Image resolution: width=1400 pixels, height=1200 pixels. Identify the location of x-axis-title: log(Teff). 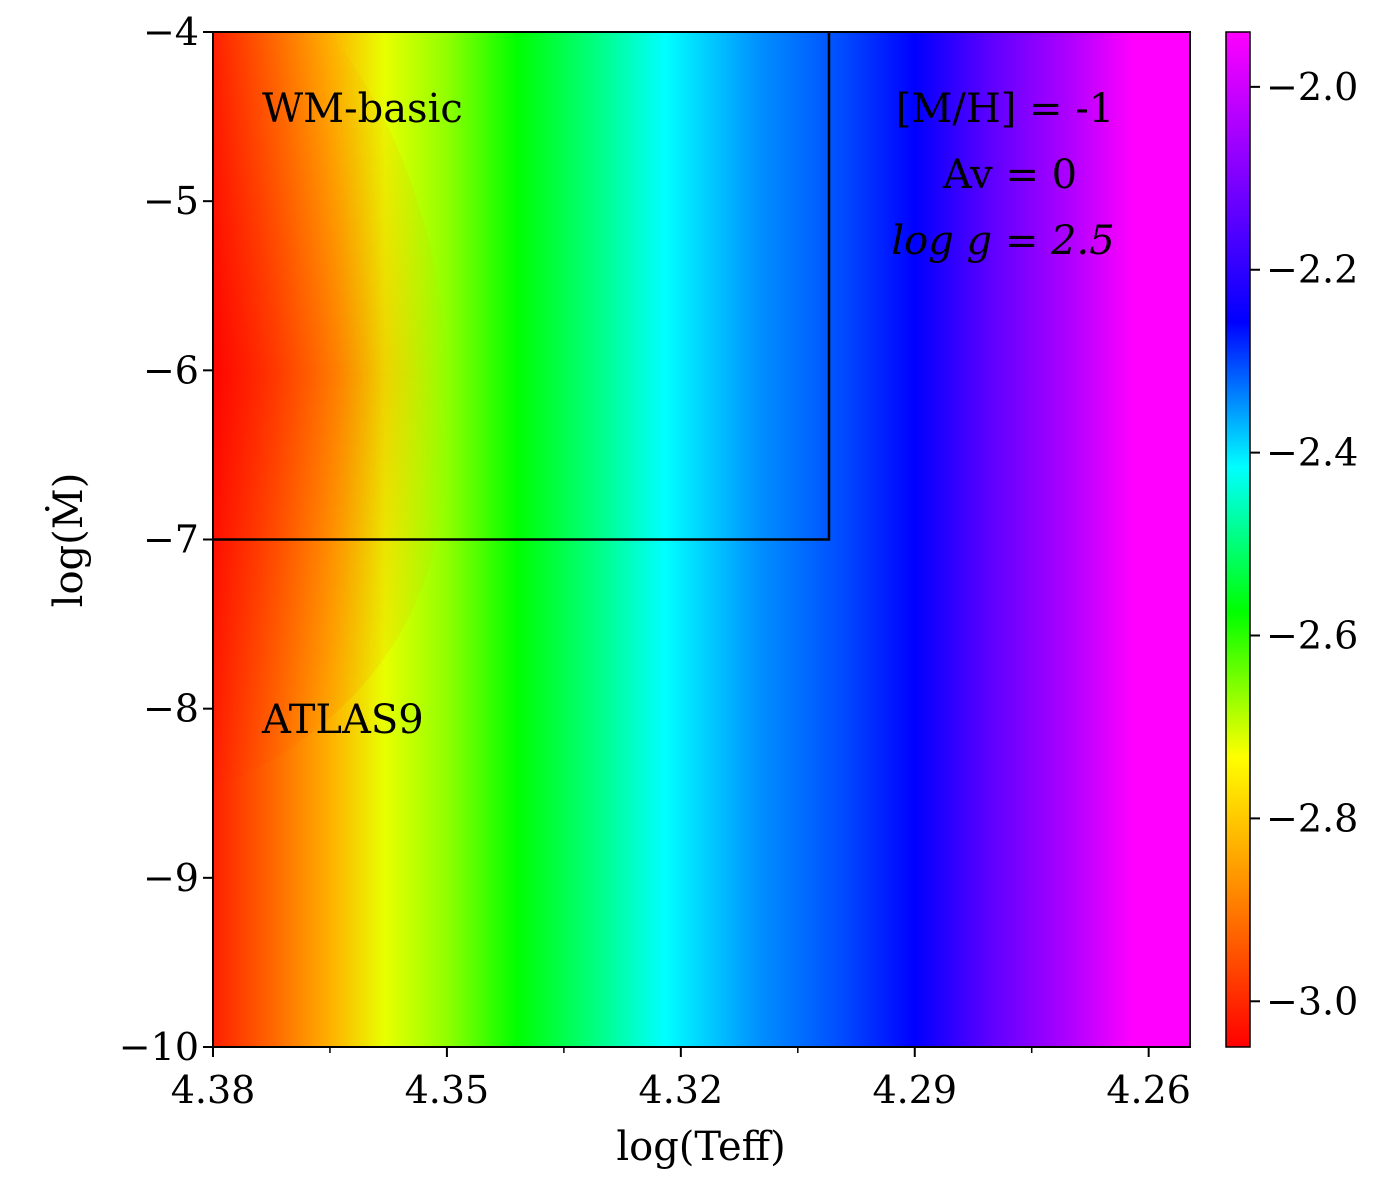
(700, 1147).